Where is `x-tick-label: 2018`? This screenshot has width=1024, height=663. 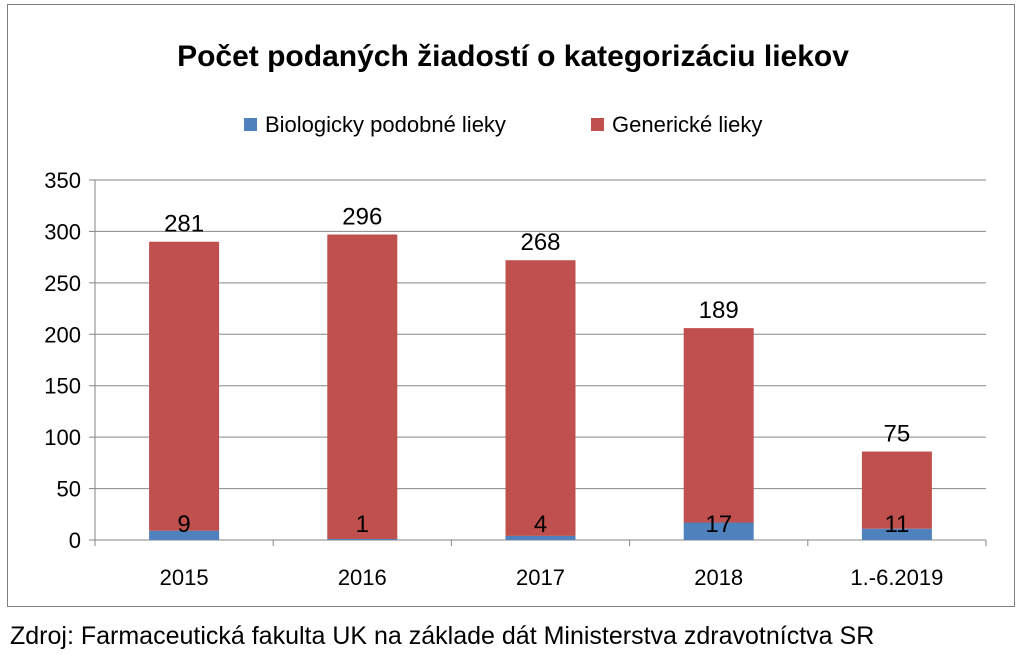 x-tick-label: 2018 is located at coordinates (718, 577).